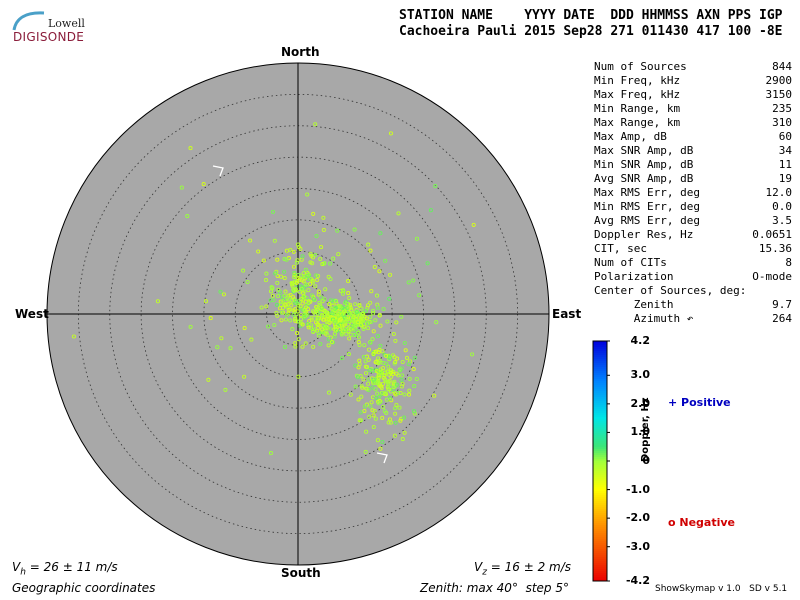  What do you see at coordinates (300, 52) in the screenshot?
I see `direction-north: North` at bounding box center [300, 52].